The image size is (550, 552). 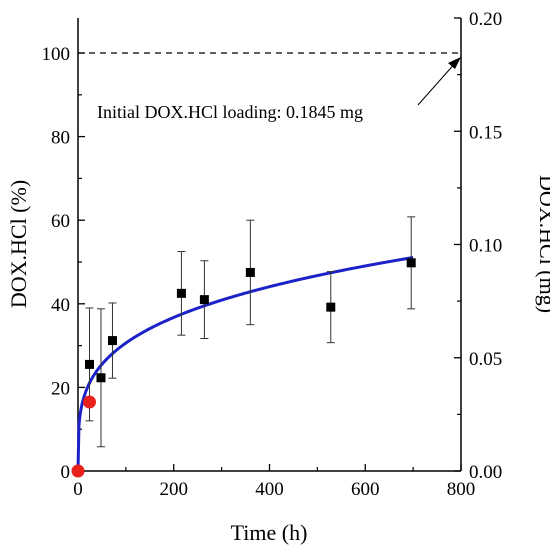 I want to click on y-left-tick-label: 80, so click(x=60, y=138).